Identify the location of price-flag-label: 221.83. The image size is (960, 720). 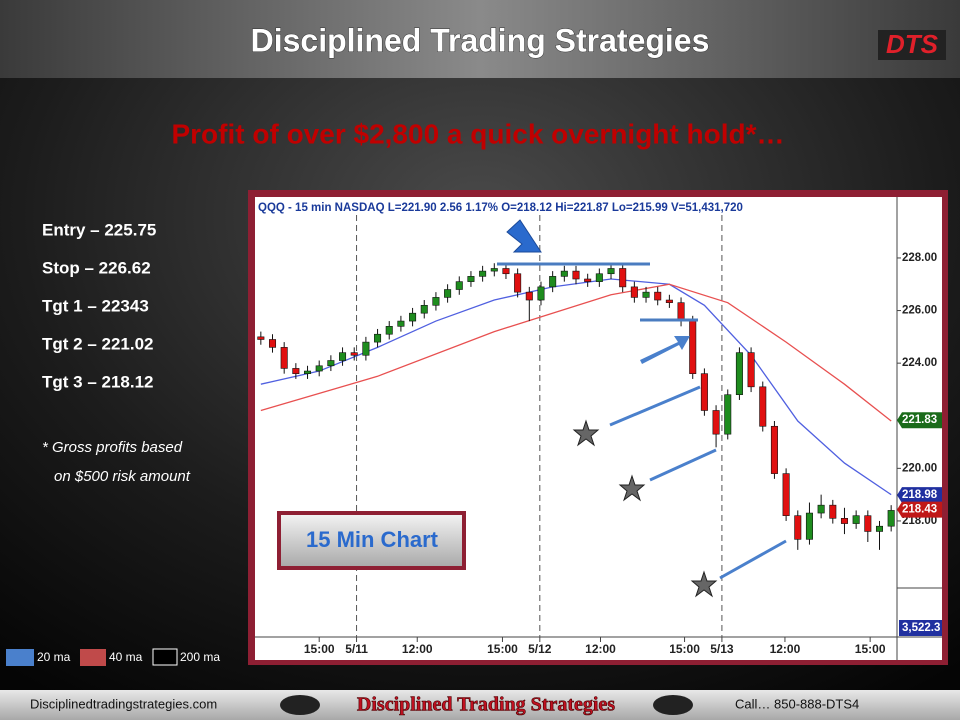
(919, 420).